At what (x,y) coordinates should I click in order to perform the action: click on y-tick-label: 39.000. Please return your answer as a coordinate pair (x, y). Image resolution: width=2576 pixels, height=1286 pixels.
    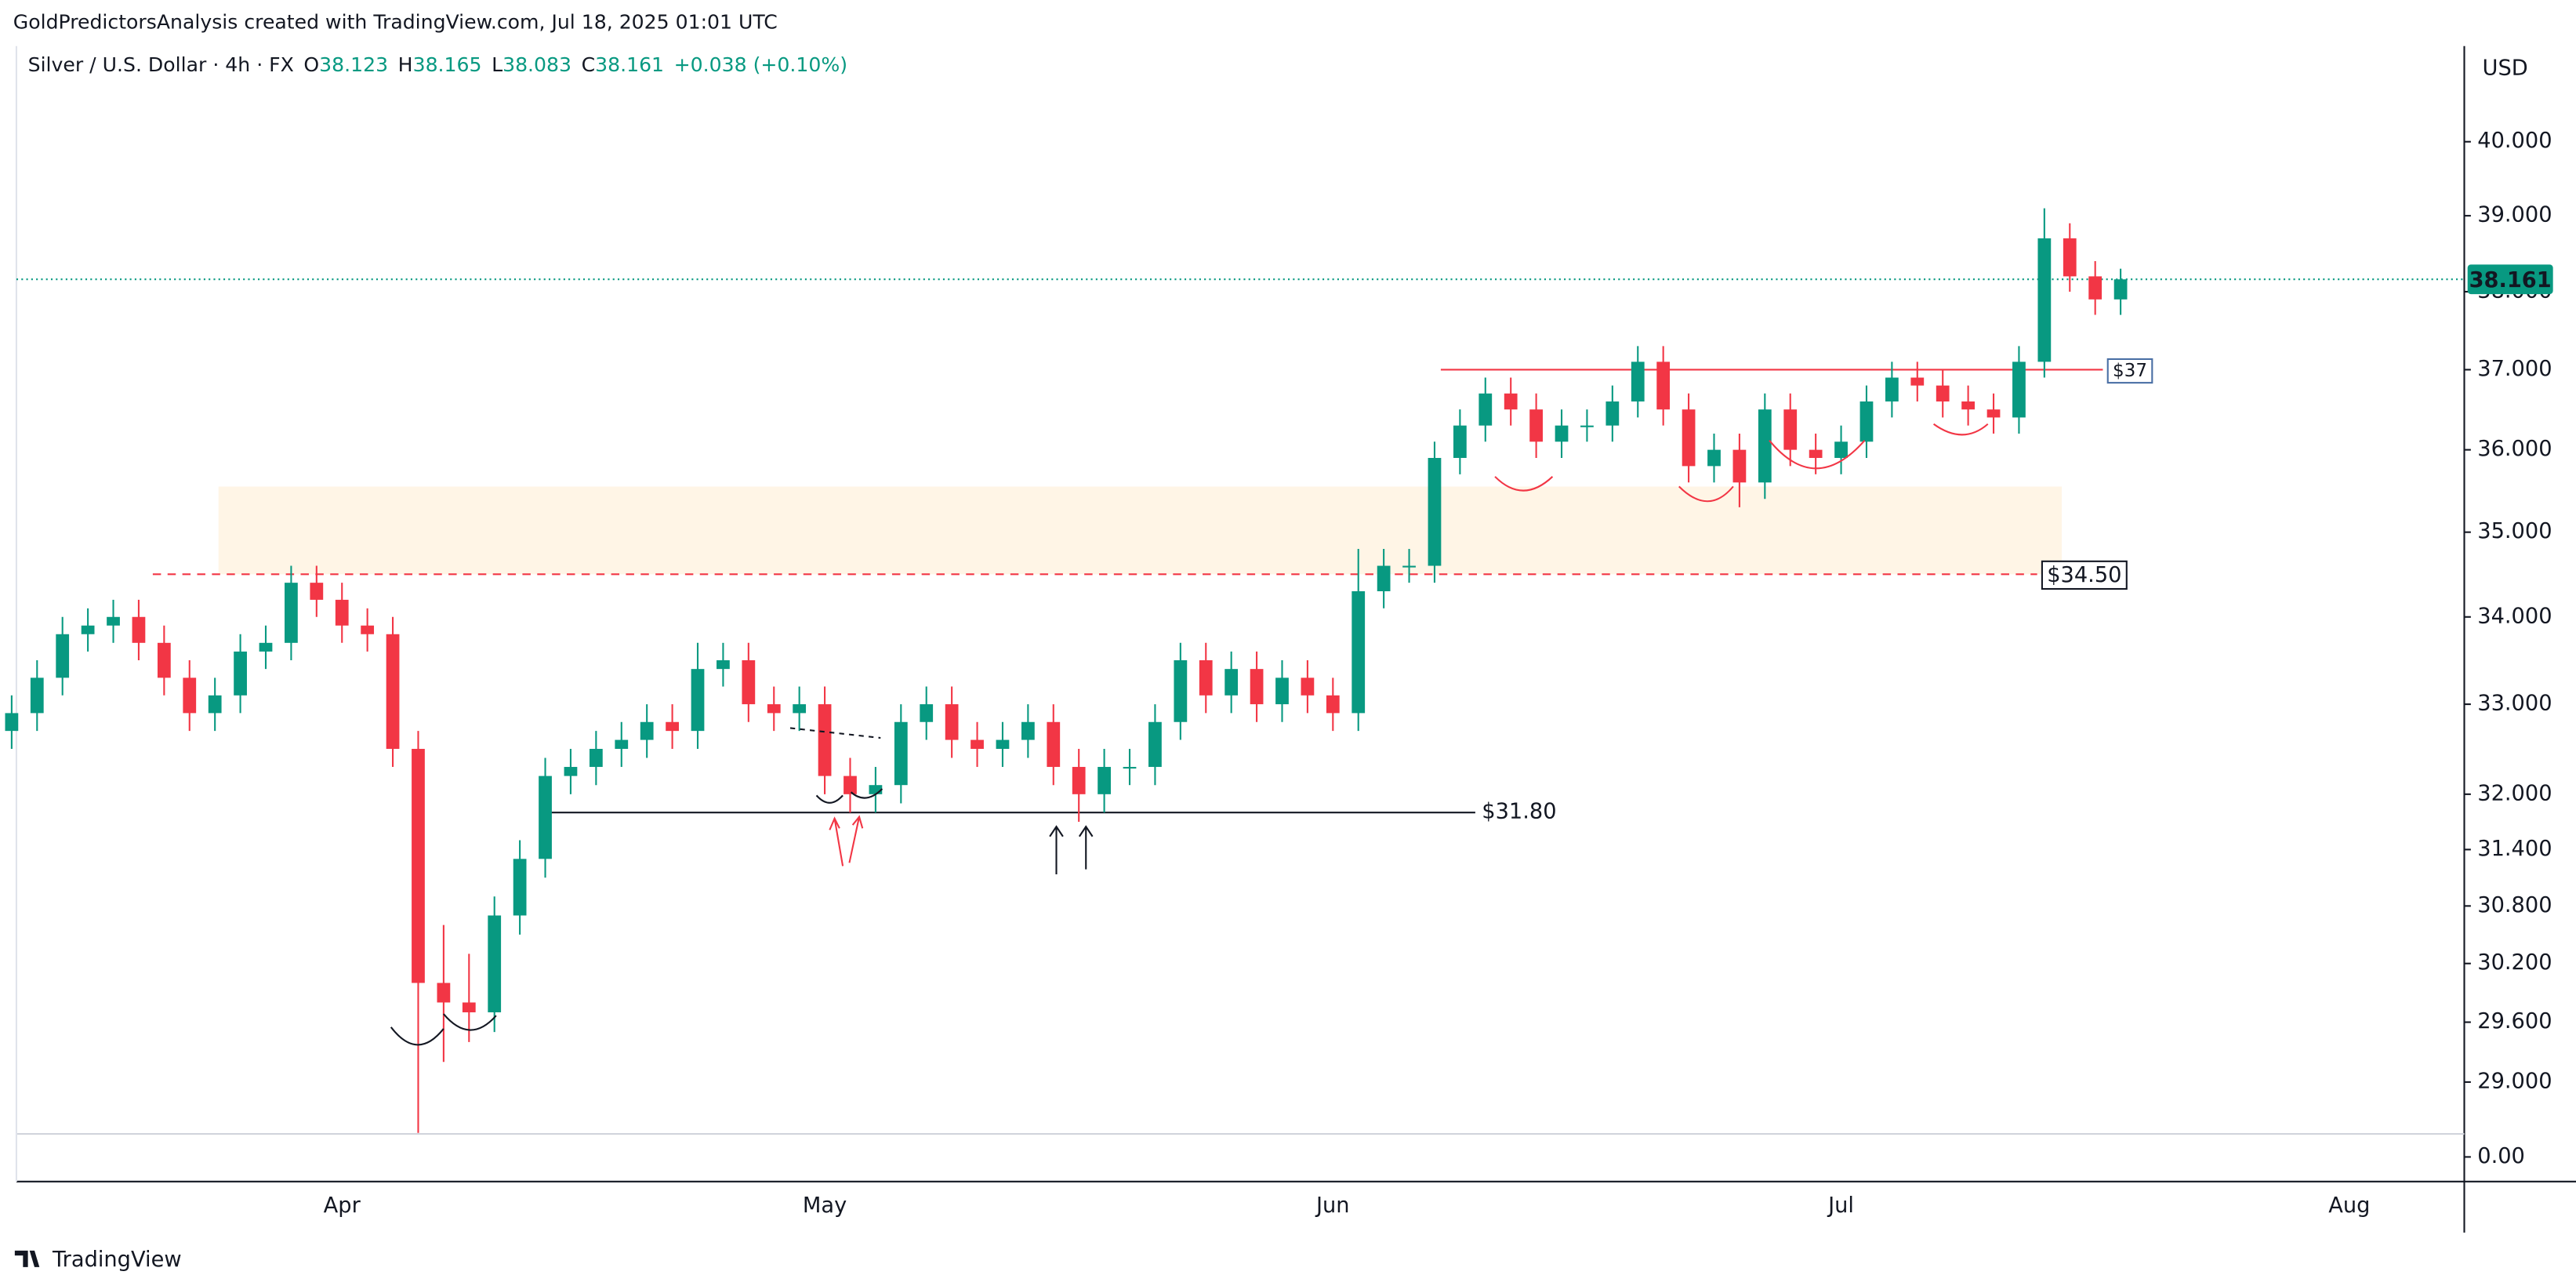
    Looking at the image, I should click on (2515, 215).